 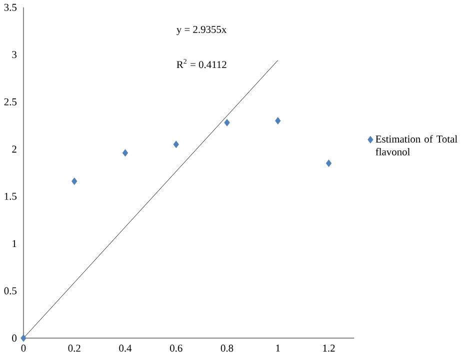 I want to click on y-tick-label: 2.5, so click(x=10, y=102).